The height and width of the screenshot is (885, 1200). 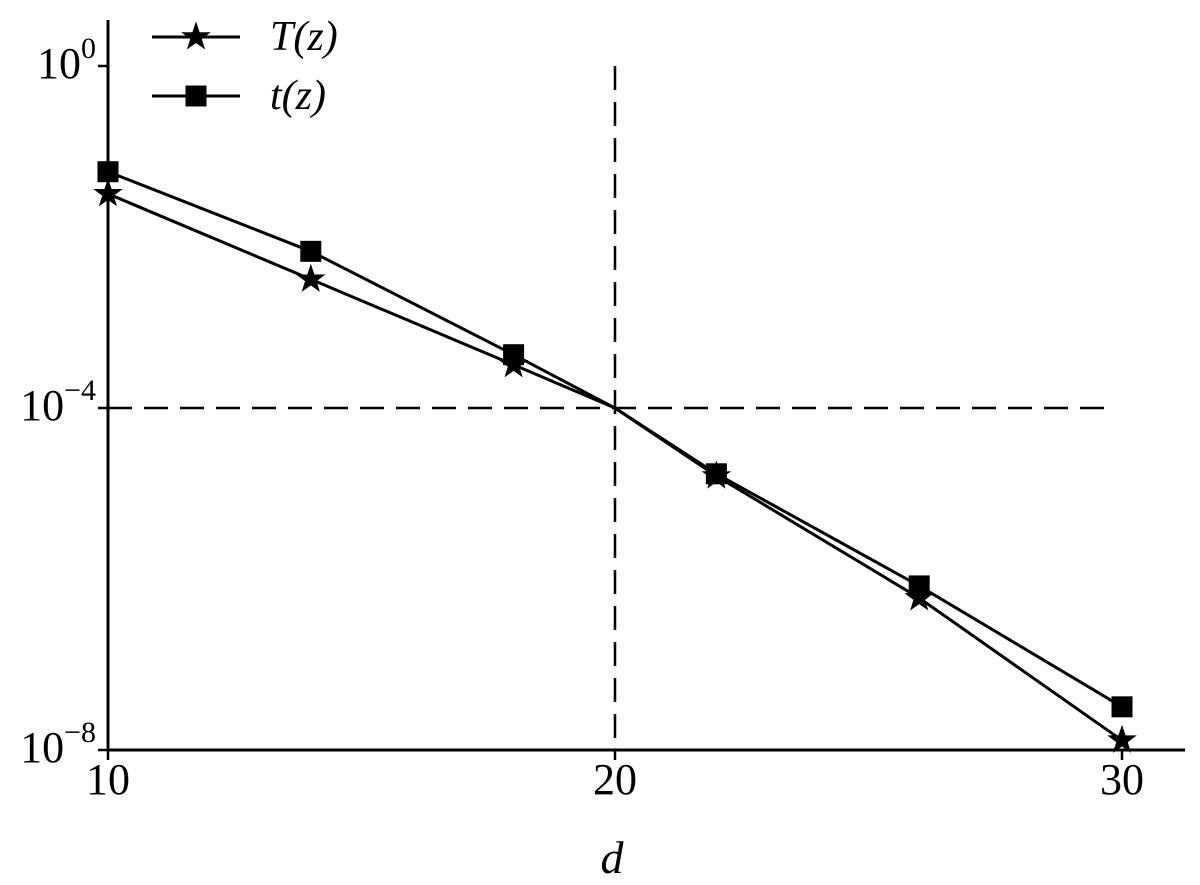 What do you see at coordinates (615, 779) in the screenshot?
I see `x-tick-label: 20` at bounding box center [615, 779].